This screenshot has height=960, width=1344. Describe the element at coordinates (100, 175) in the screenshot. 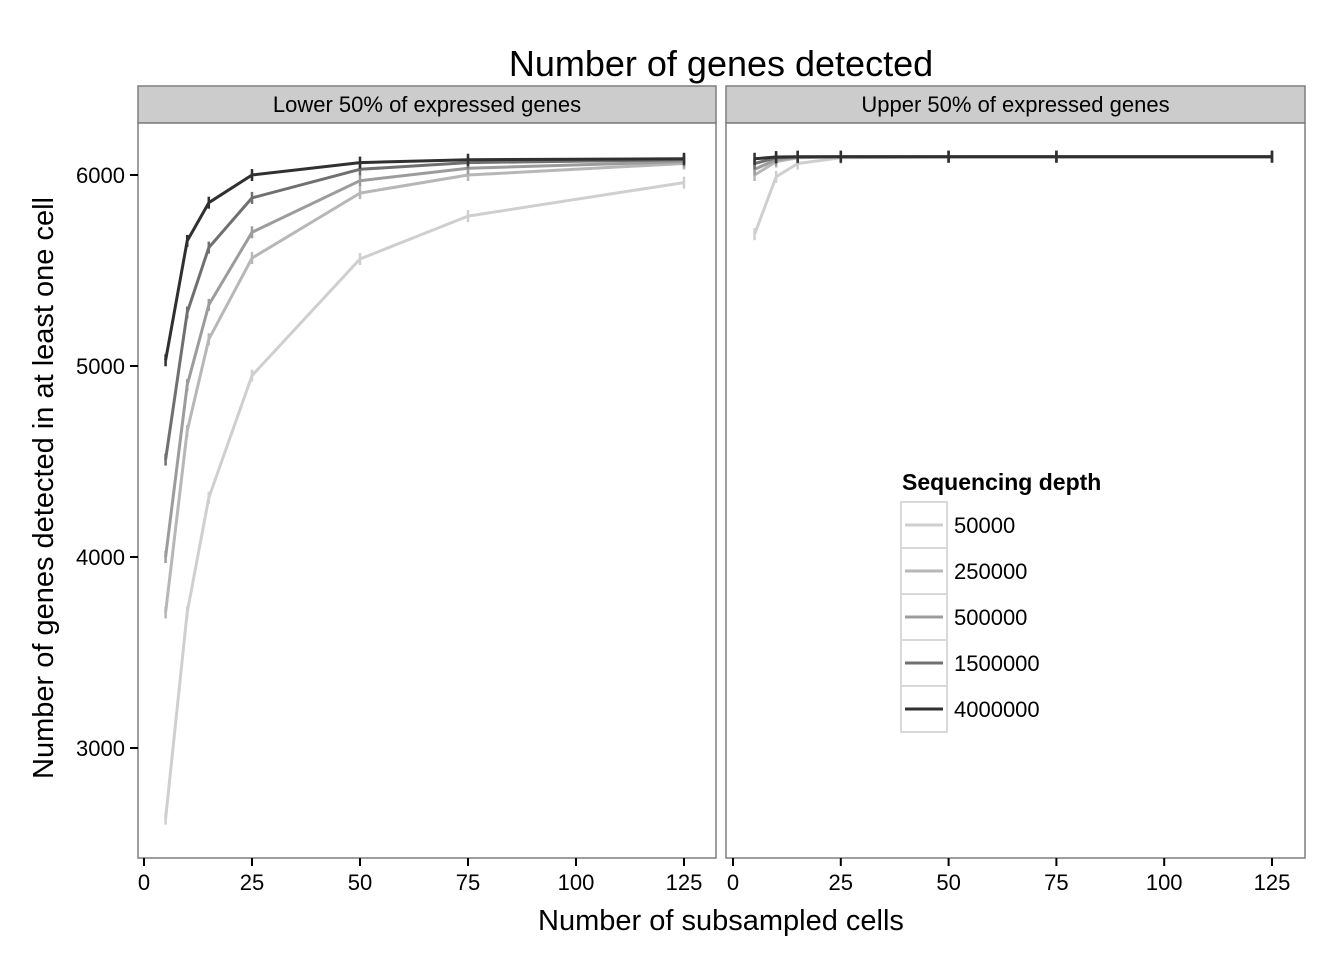

I see `y-tick-label: 6000` at that location.